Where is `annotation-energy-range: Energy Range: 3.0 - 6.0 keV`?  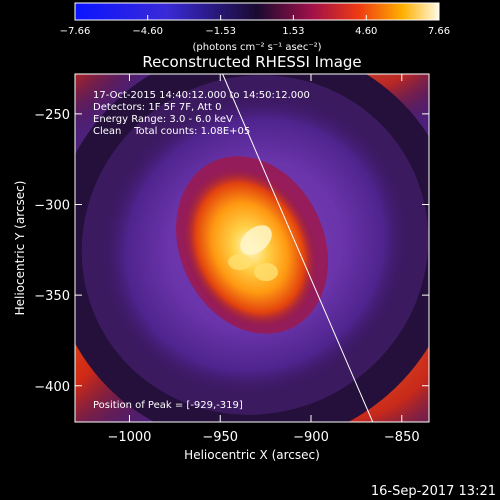 annotation-energy-range: Energy Range: 3.0 - 6.0 keV is located at coordinates (163, 119).